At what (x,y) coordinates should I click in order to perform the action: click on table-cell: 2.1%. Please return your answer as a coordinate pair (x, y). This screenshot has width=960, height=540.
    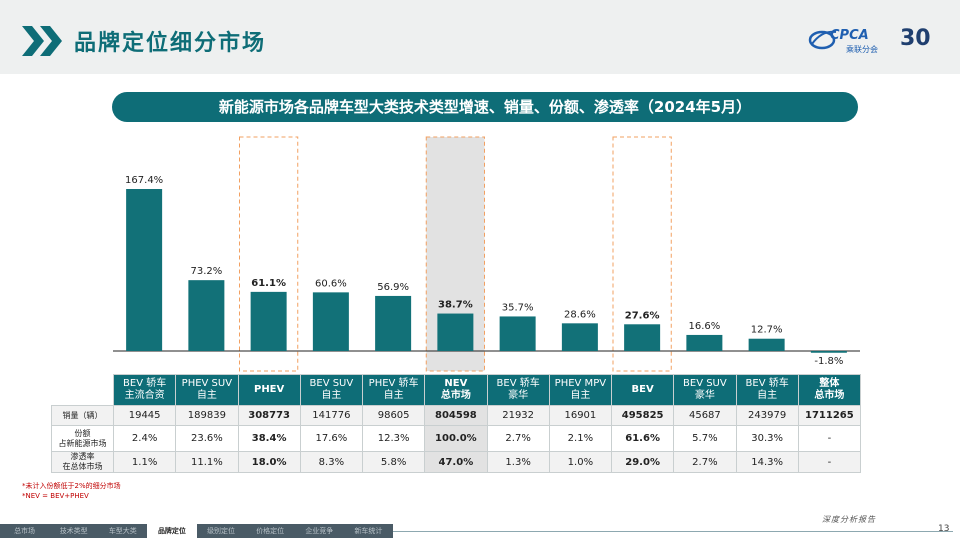
    Looking at the image, I should click on (580, 438).